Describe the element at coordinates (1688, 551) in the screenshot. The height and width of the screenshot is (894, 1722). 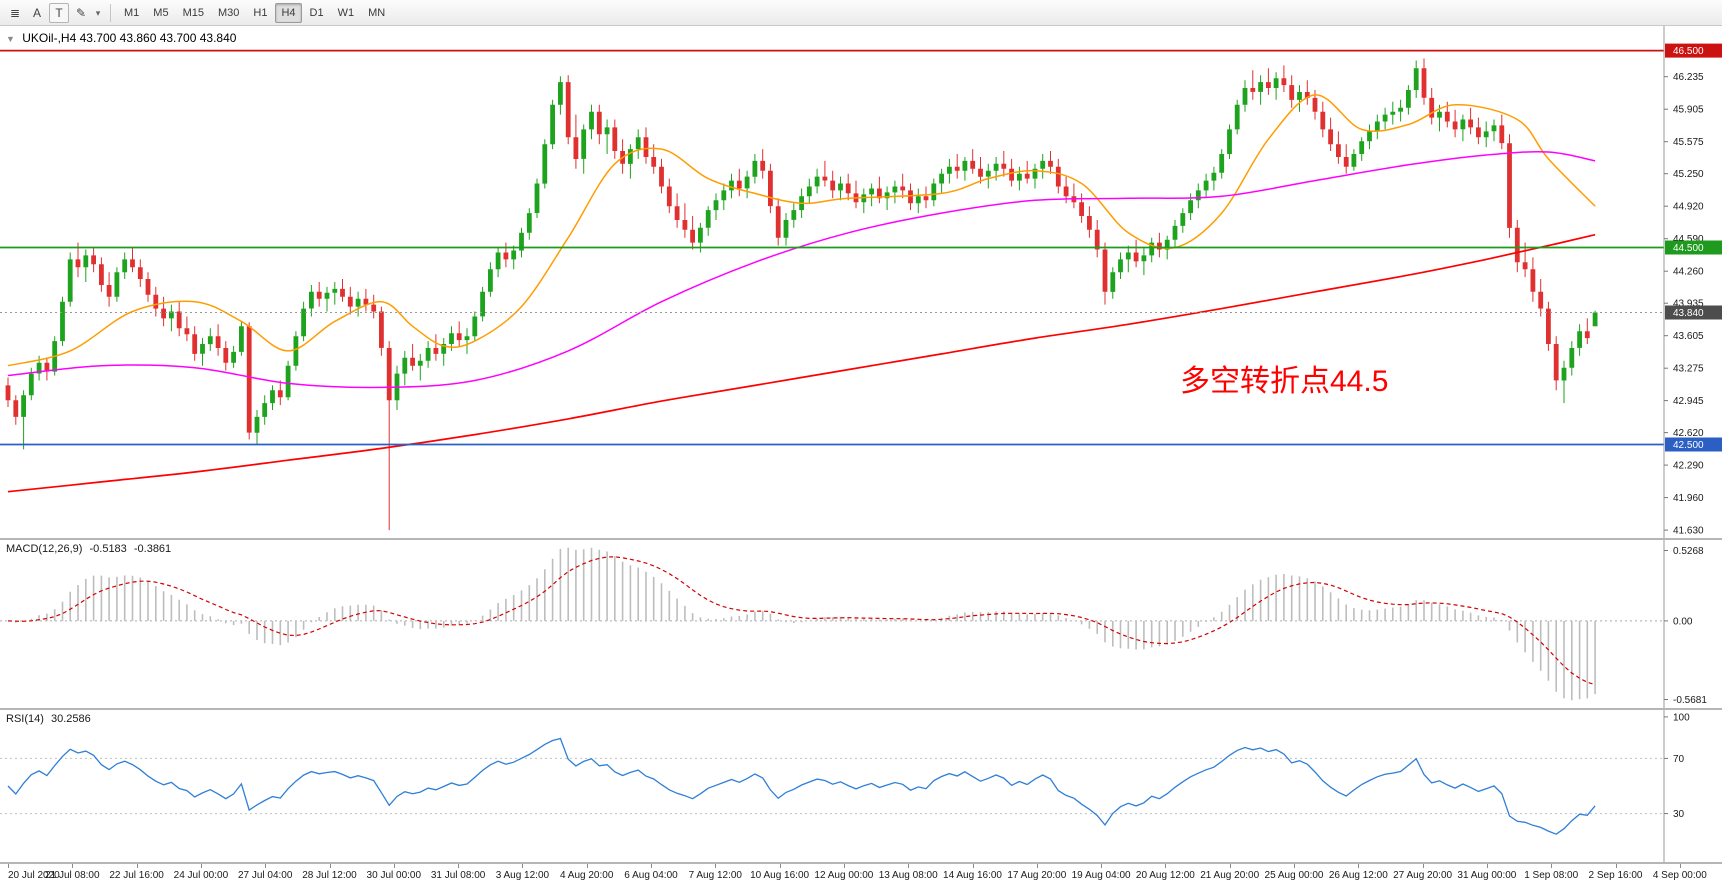
I see `macd-axis-label: 0.5268` at that location.